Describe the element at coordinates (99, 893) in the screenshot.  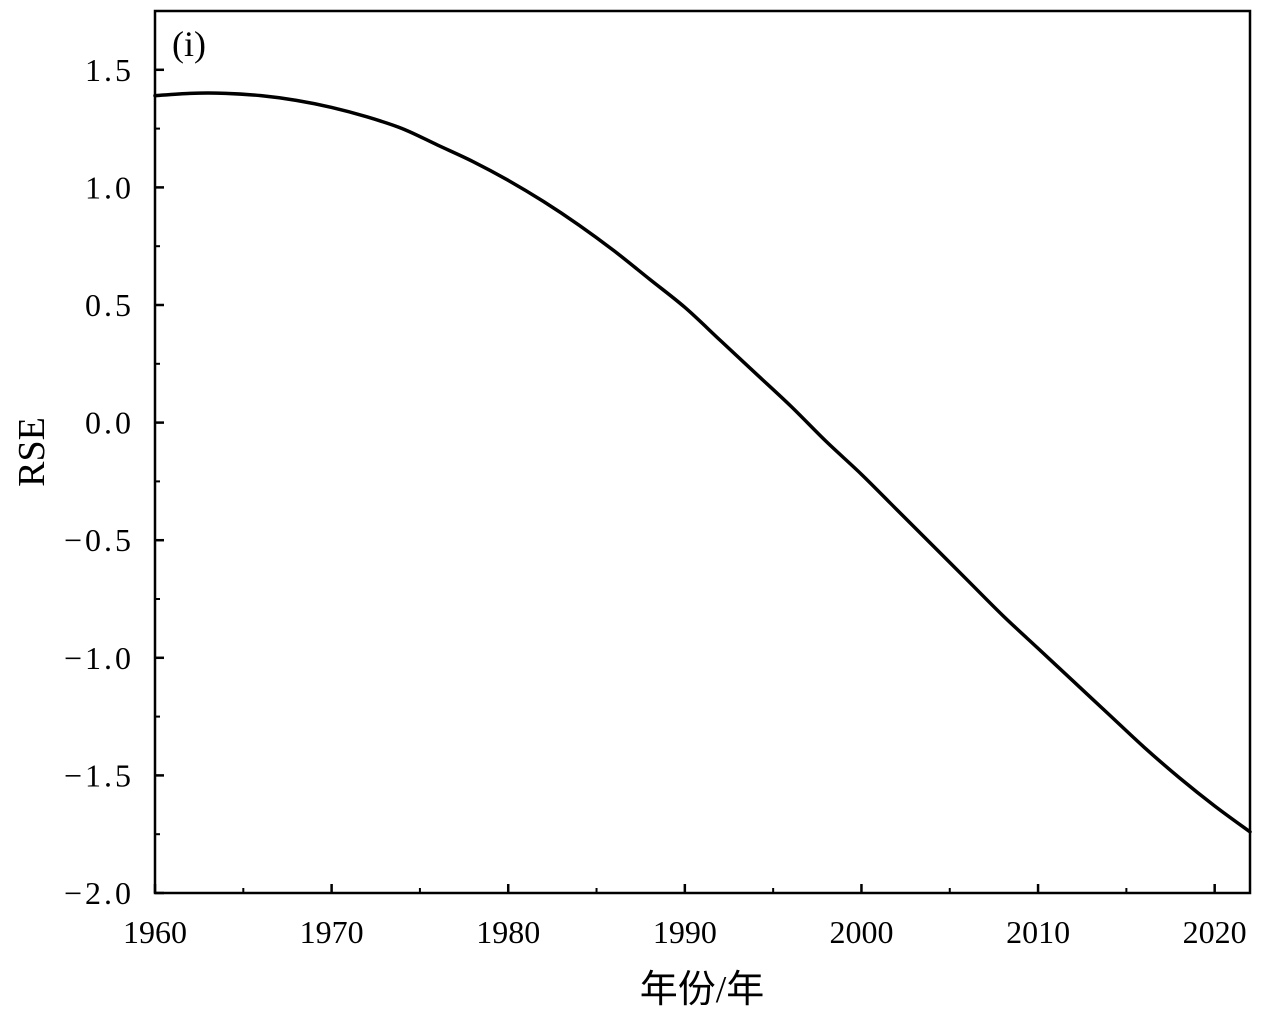
I see `y-tick-label: −2.0` at that location.